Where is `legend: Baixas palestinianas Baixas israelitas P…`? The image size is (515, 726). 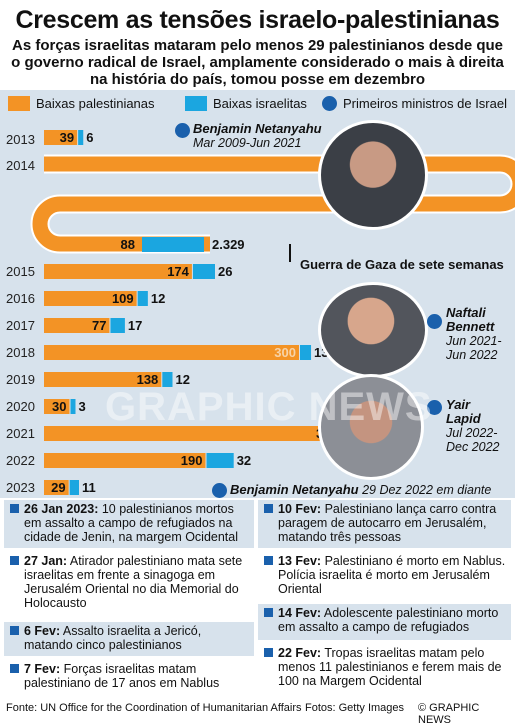
legend: Baixas palestinianas Baixas israelitas P… is located at coordinates (257, 103).